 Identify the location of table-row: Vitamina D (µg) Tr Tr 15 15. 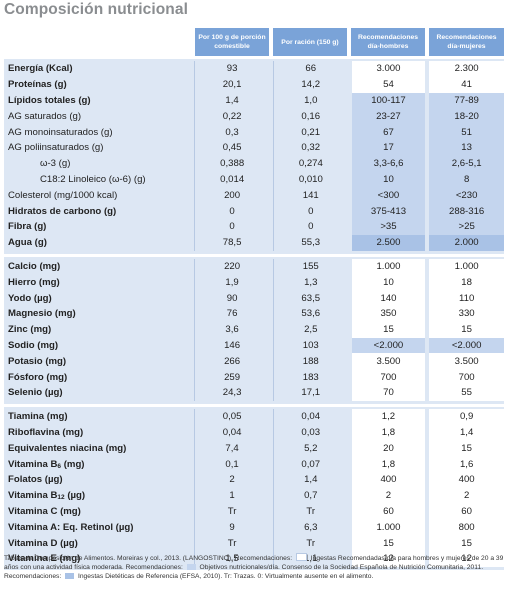
(254, 543).